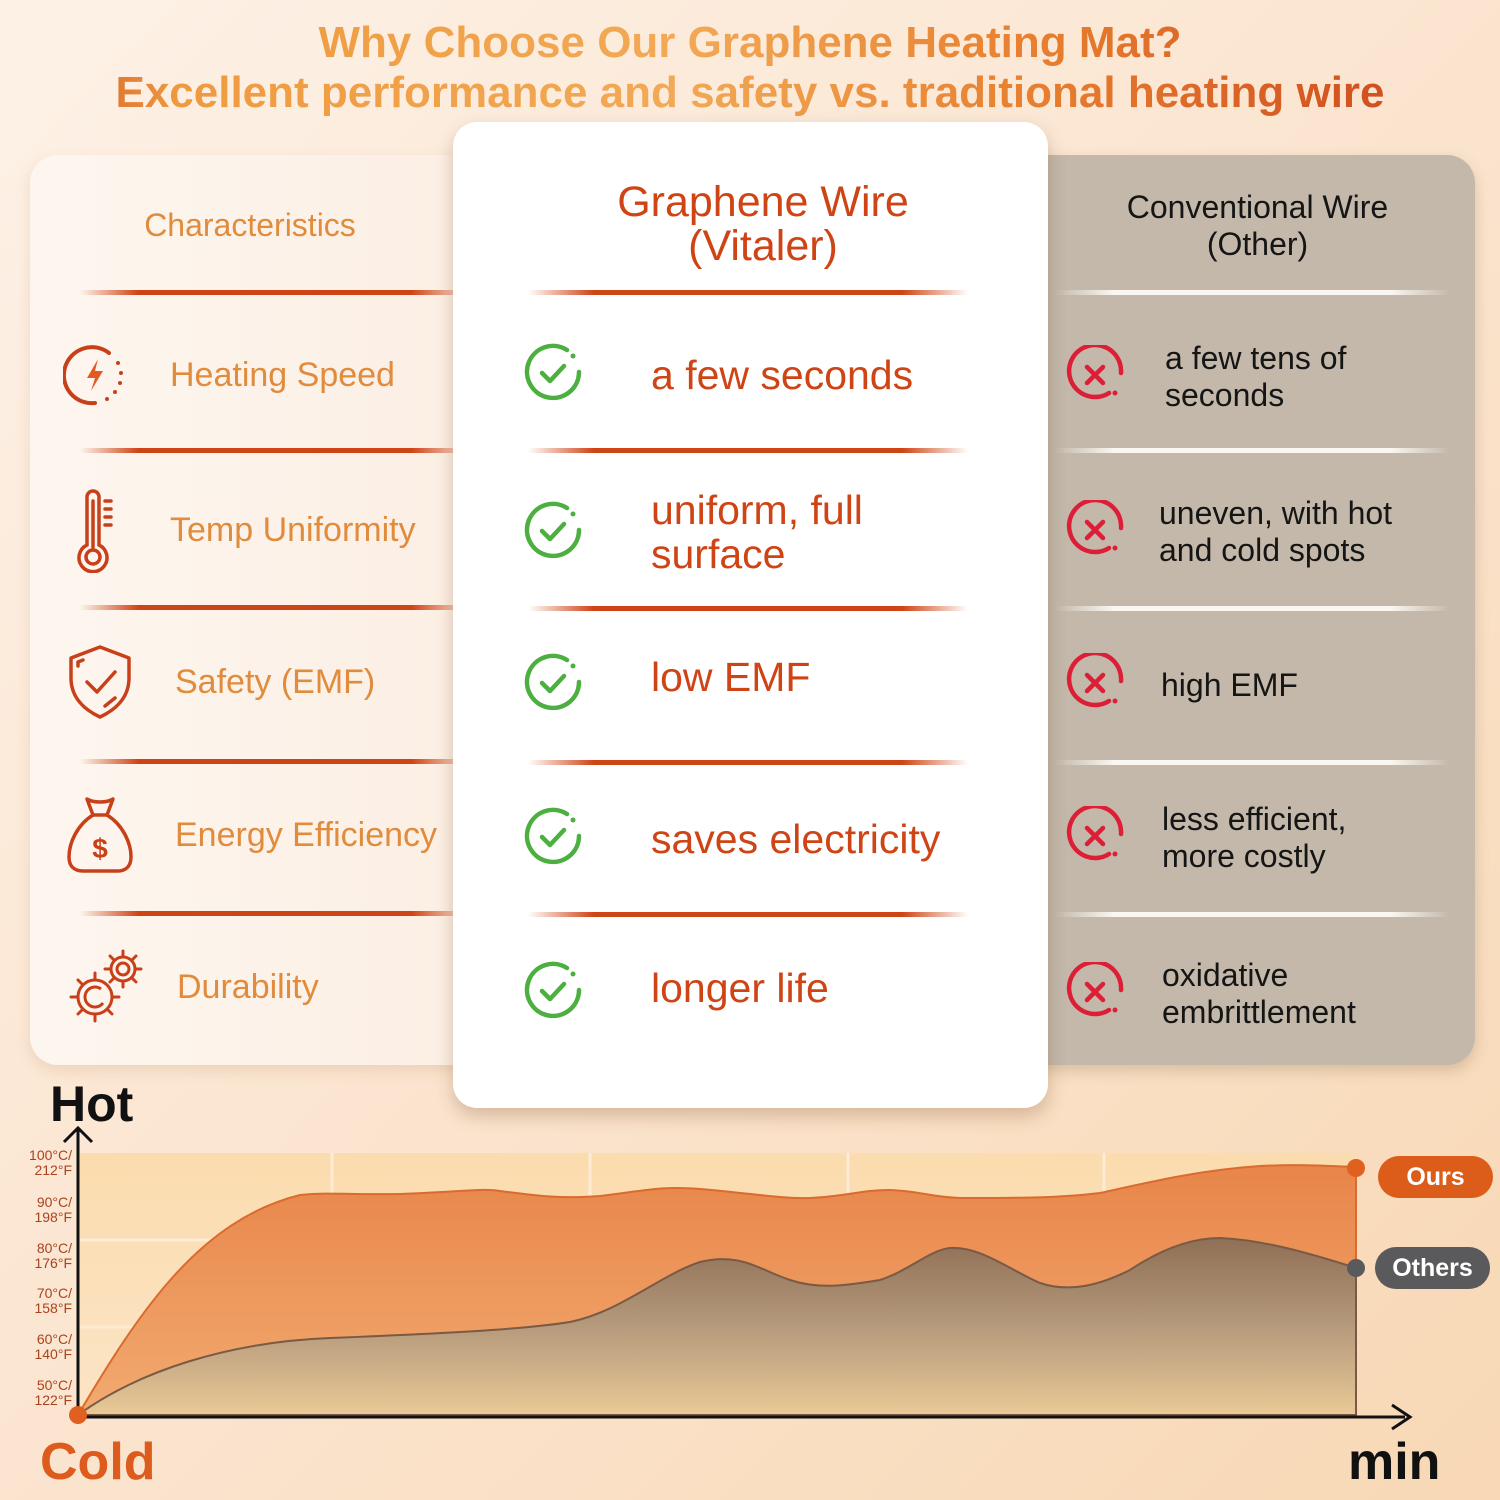 The width and height of the screenshot is (1500, 1500). I want to click on origin-dot, so click(78, 1415).